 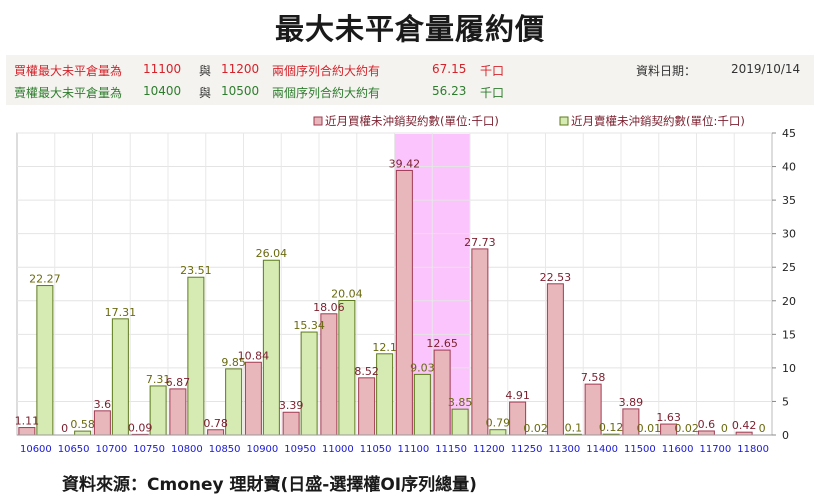 I want to click on put-value-label: 0.01, so click(x=649, y=428).